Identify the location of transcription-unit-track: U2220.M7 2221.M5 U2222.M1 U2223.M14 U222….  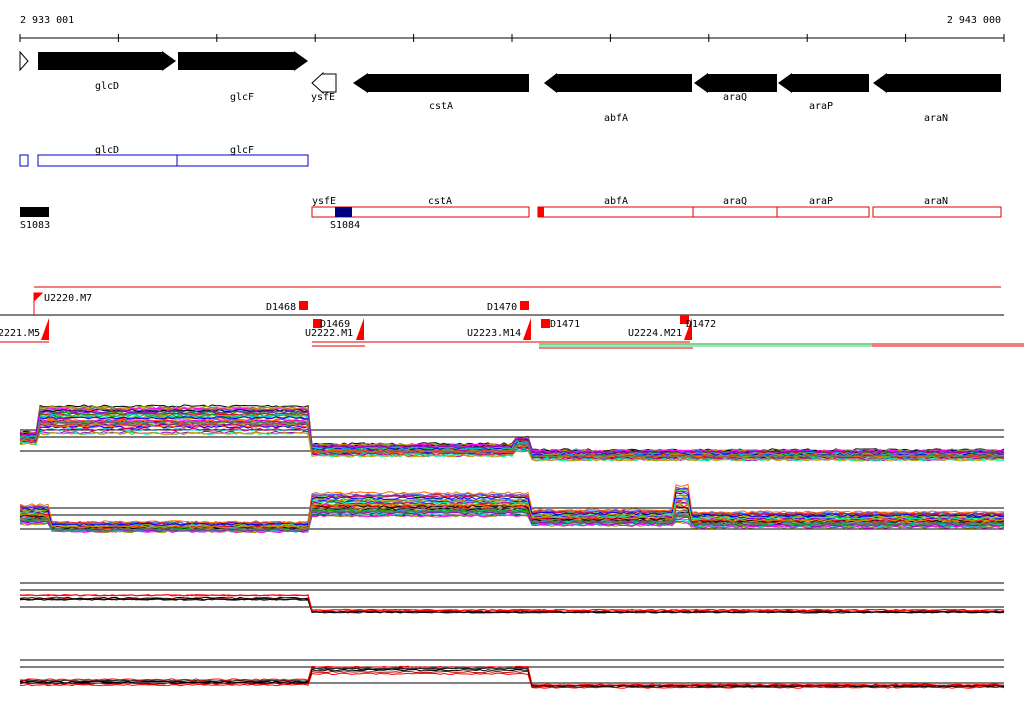
(512, 317).